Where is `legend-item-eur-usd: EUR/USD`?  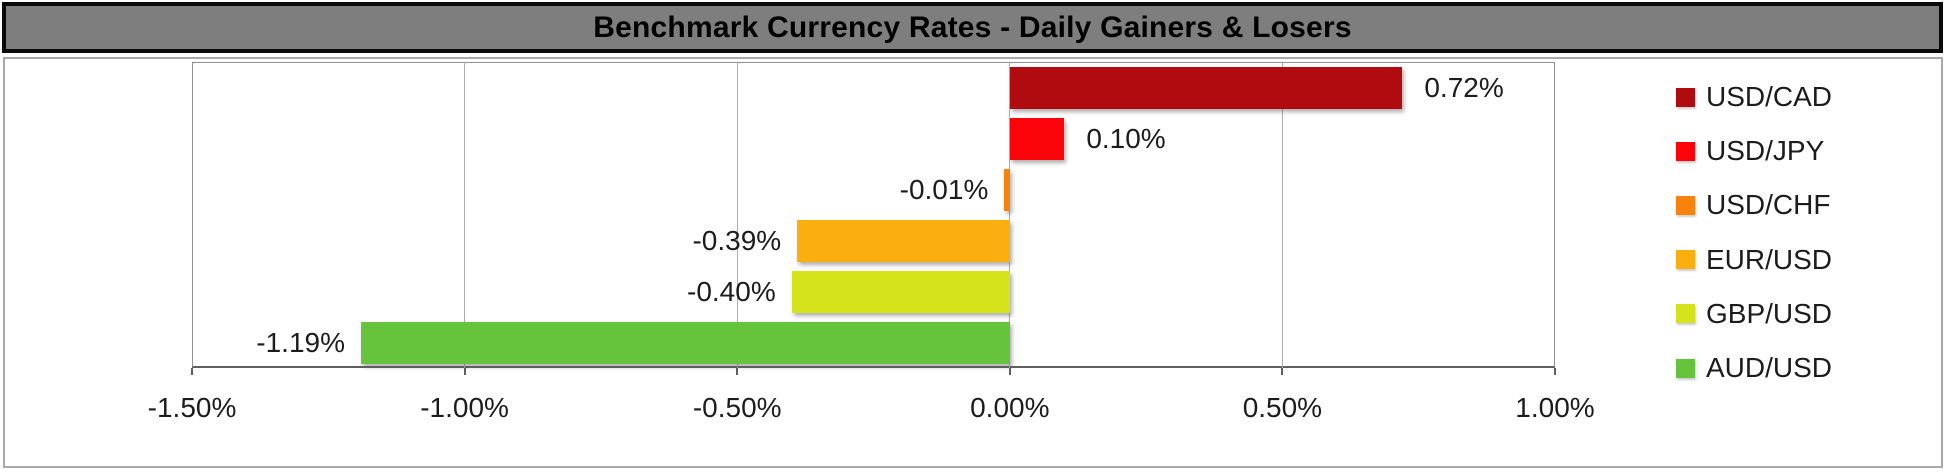 legend-item-eur-usd: EUR/USD is located at coordinates (1754, 259).